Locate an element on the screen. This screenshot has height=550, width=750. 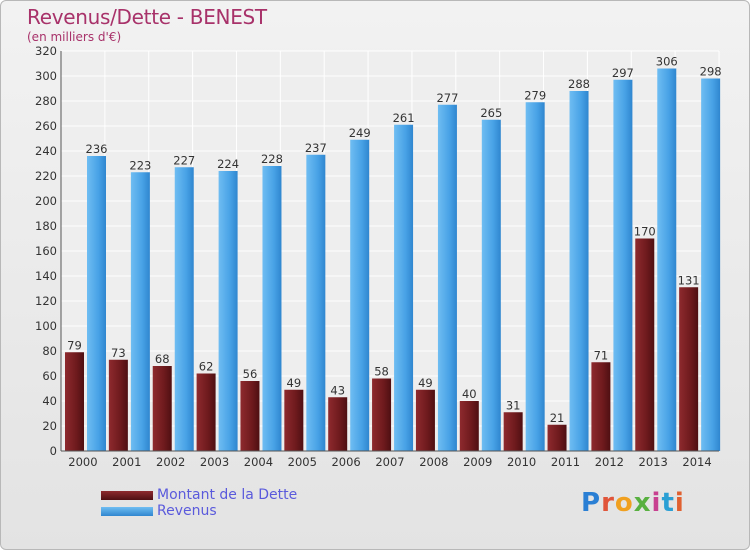
y-tick-label: 280 is located at coordinates (46, 101).